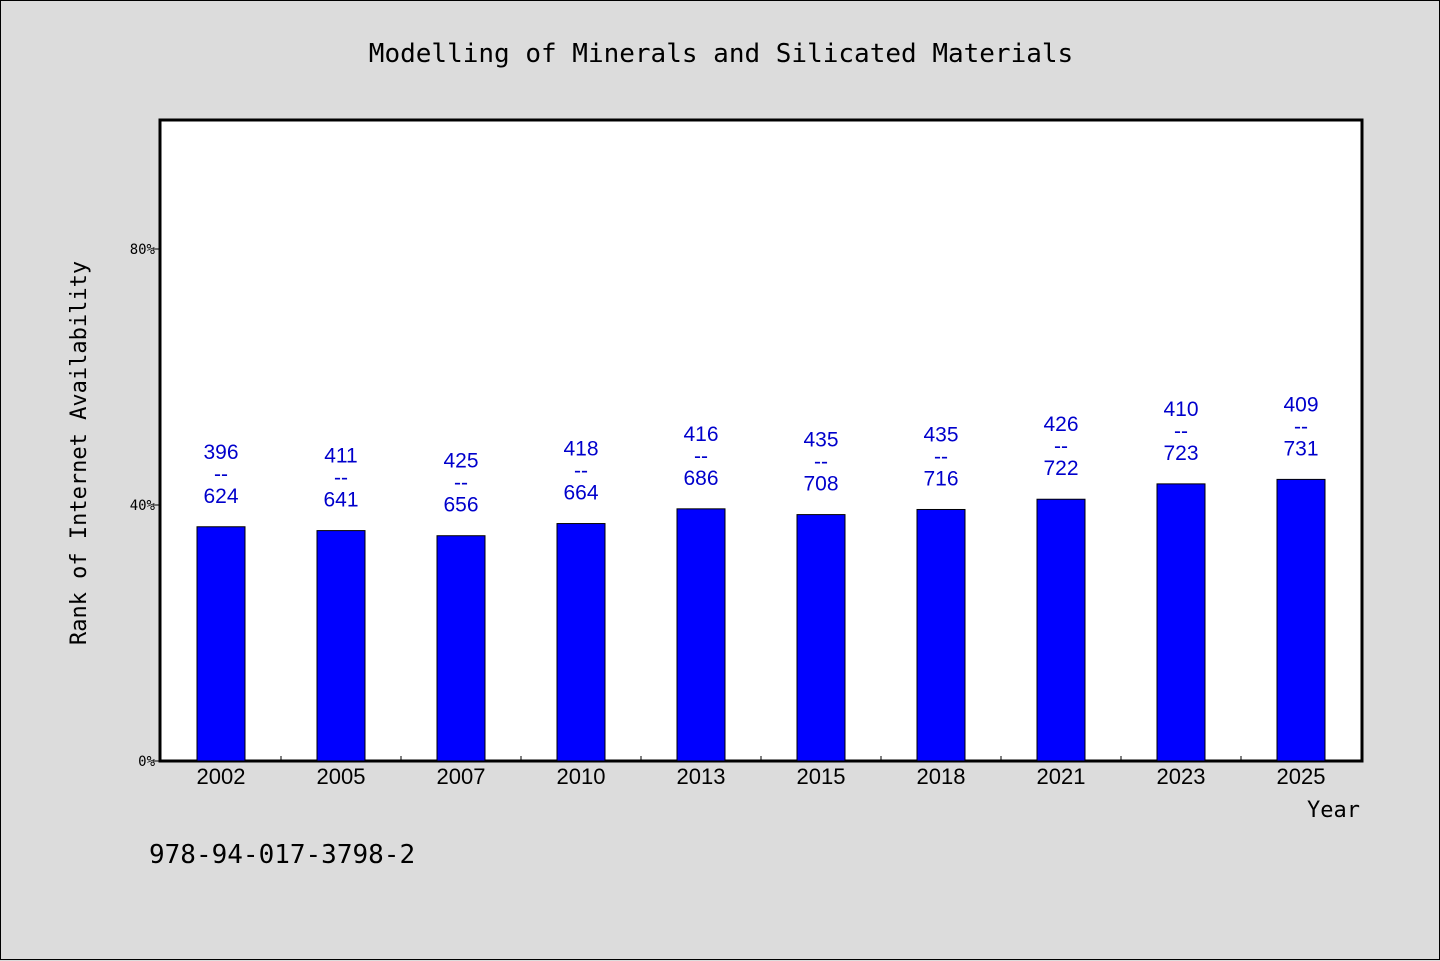 The height and width of the screenshot is (961, 1440). Describe the element at coordinates (580, 493) in the screenshot. I see `bar-label-denominator: 664` at that location.